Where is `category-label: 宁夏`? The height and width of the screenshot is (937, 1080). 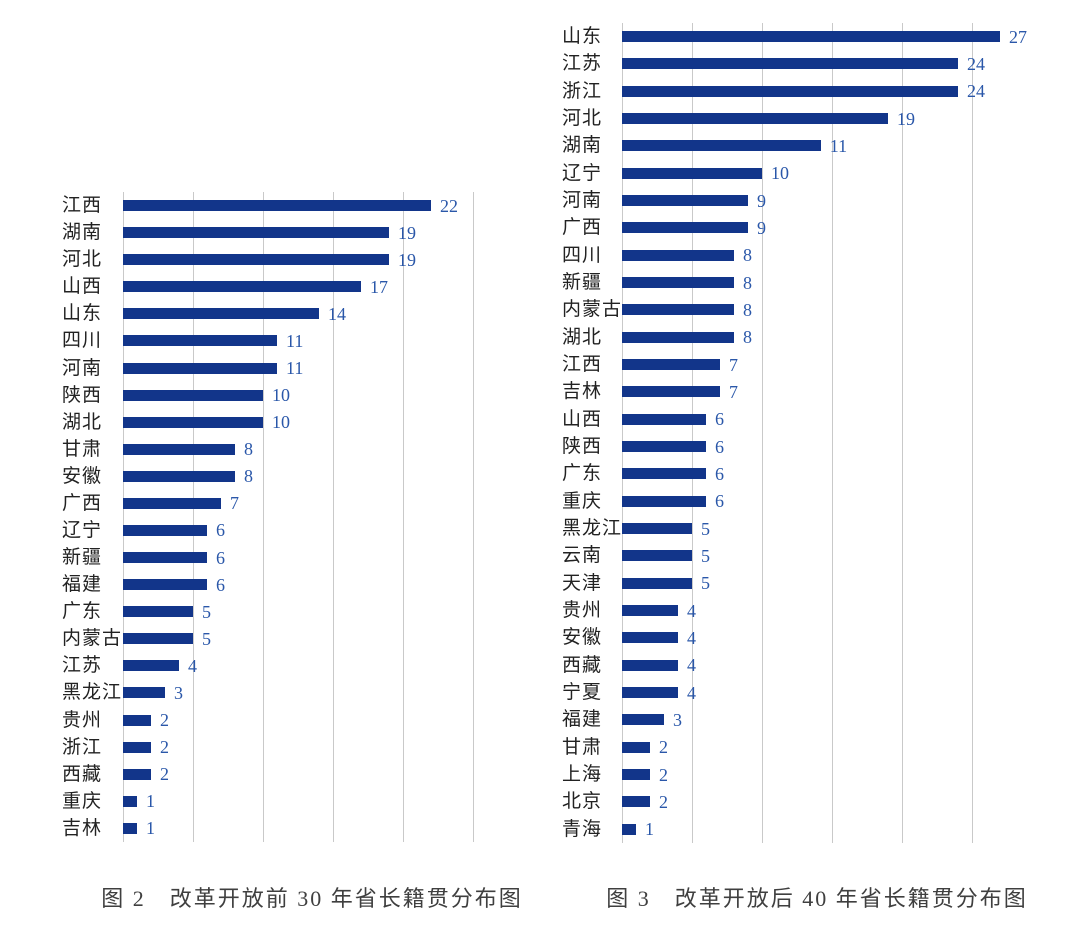 category-label: 宁夏 is located at coordinates (582, 693).